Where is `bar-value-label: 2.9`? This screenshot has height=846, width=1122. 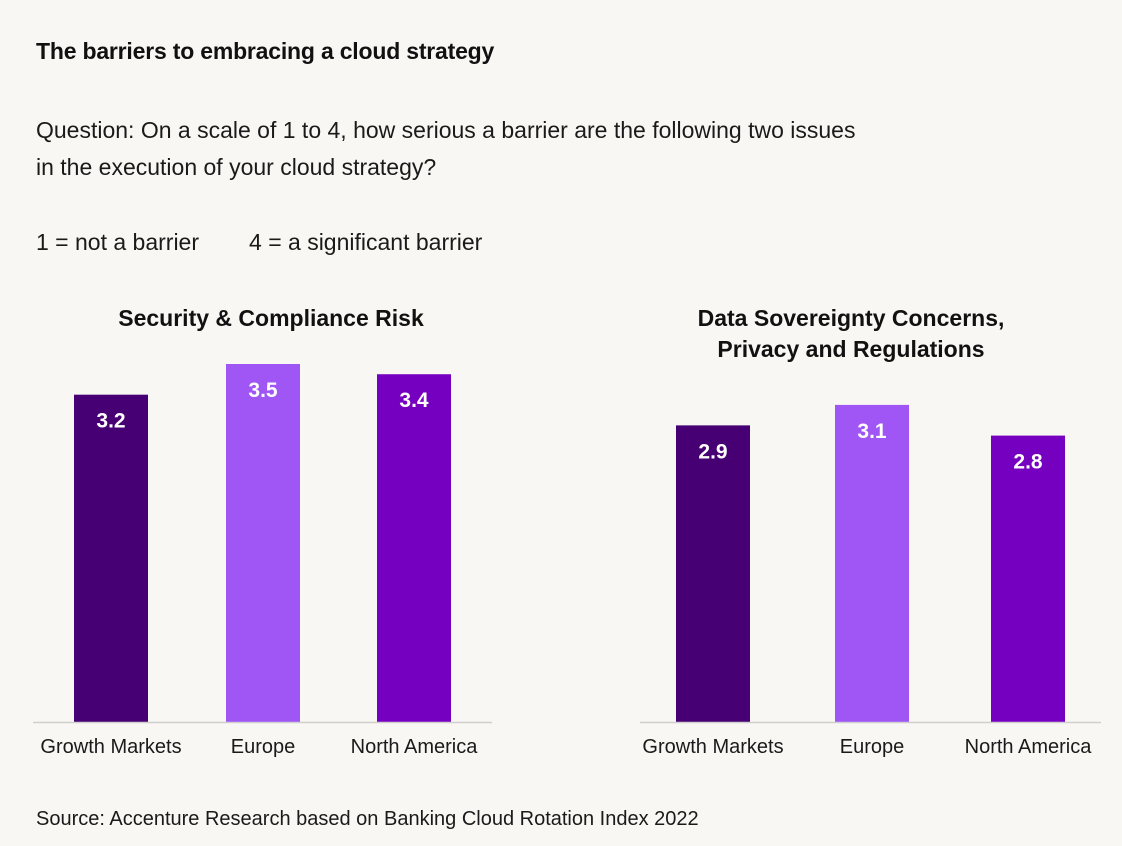
bar-value-label: 2.9 is located at coordinates (712, 451).